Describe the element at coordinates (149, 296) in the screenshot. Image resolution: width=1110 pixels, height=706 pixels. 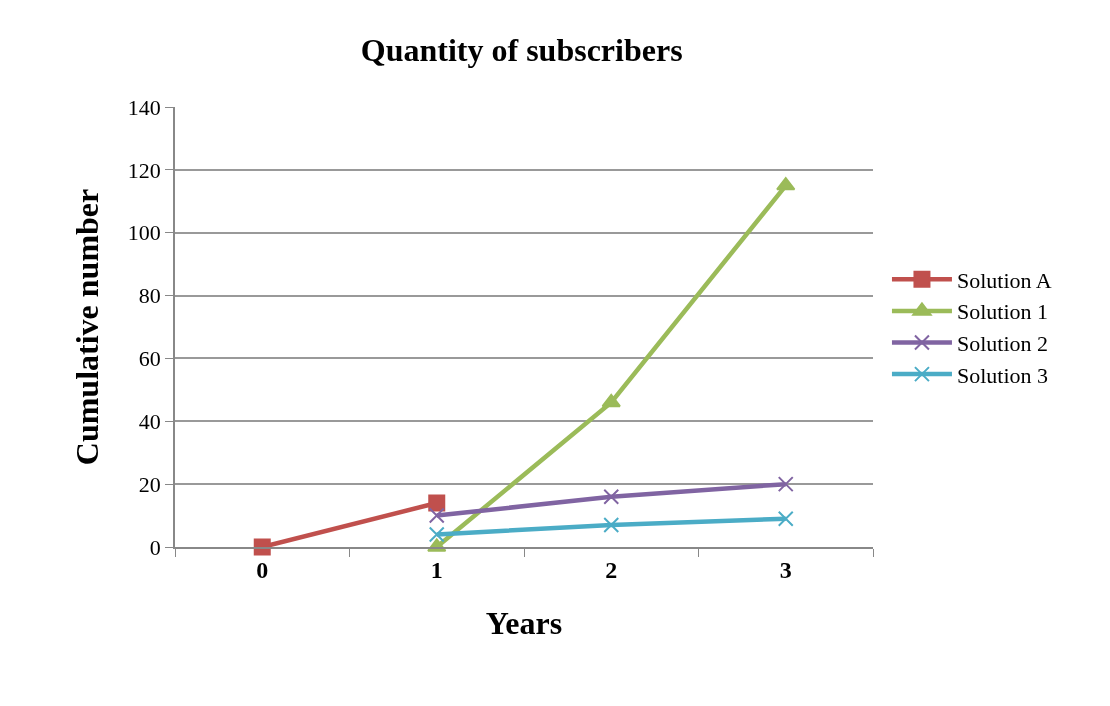
I see `y-tick-label: 80` at that location.